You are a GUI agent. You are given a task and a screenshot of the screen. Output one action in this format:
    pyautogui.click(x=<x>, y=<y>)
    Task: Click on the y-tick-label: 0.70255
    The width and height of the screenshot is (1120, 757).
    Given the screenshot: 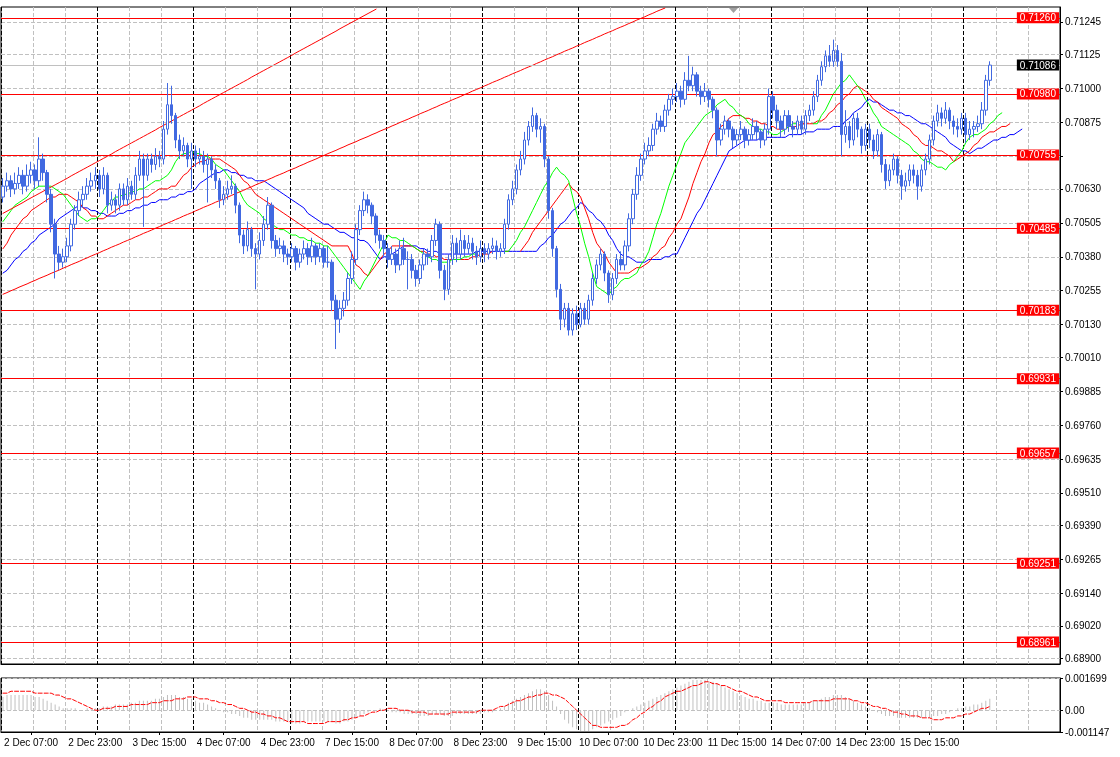 What is the action you would take?
    pyautogui.click(x=1083, y=291)
    